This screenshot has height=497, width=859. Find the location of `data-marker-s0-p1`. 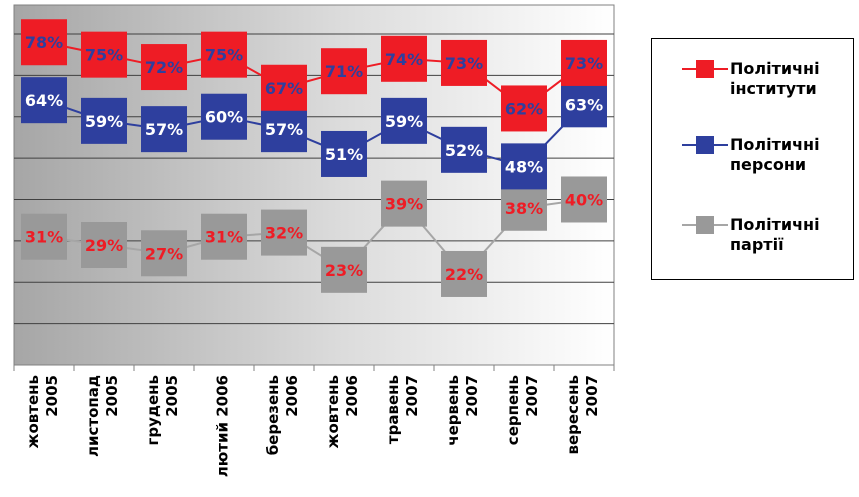

data-marker-s0-p1 is located at coordinates (104, 54).